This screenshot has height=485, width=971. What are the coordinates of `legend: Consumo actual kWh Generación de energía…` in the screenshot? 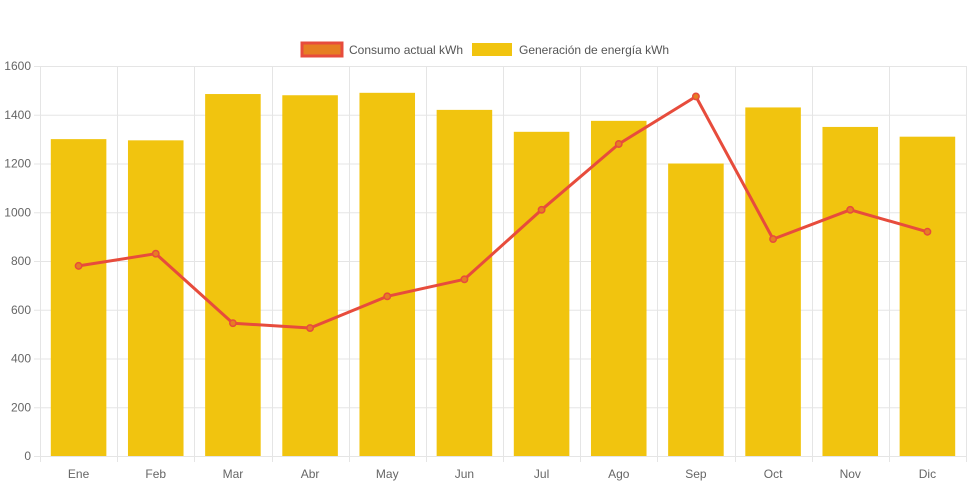 It's located at (484, 49).